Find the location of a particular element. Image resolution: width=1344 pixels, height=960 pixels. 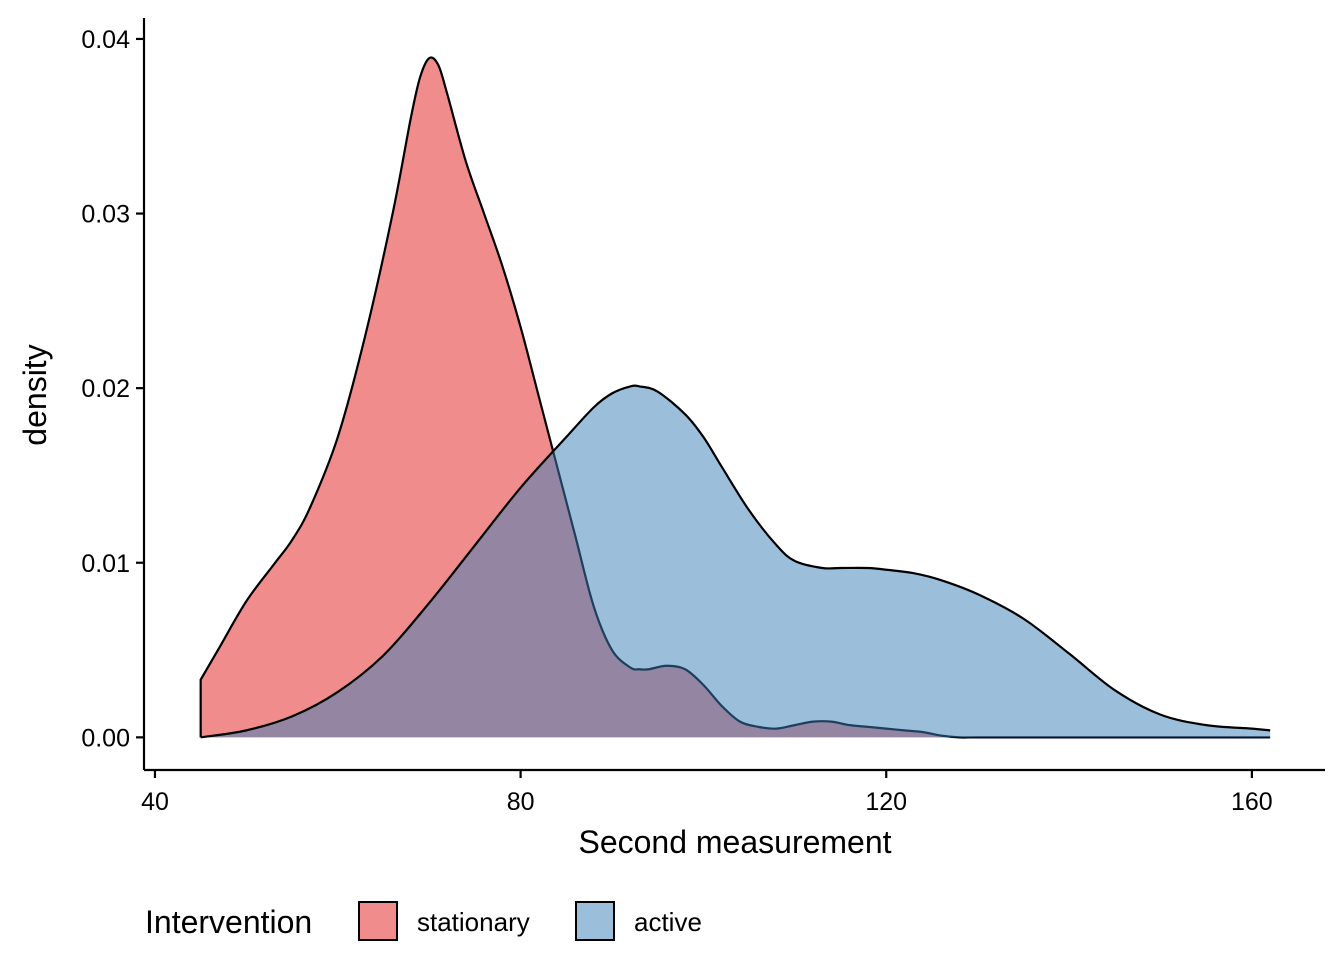

x-tick-label: 160 is located at coordinates (1252, 802).